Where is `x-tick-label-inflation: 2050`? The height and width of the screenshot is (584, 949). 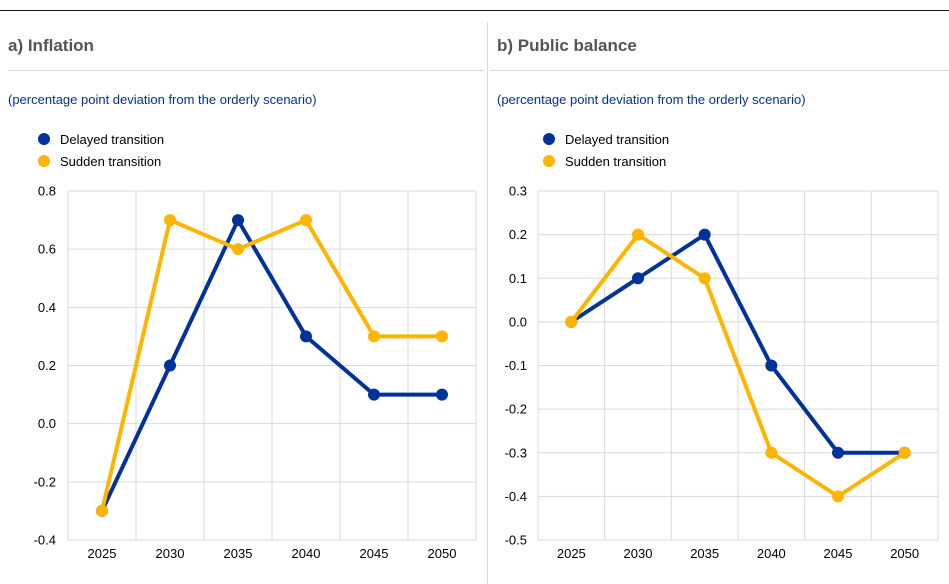
x-tick-label-inflation: 2050 is located at coordinates (442, 553).